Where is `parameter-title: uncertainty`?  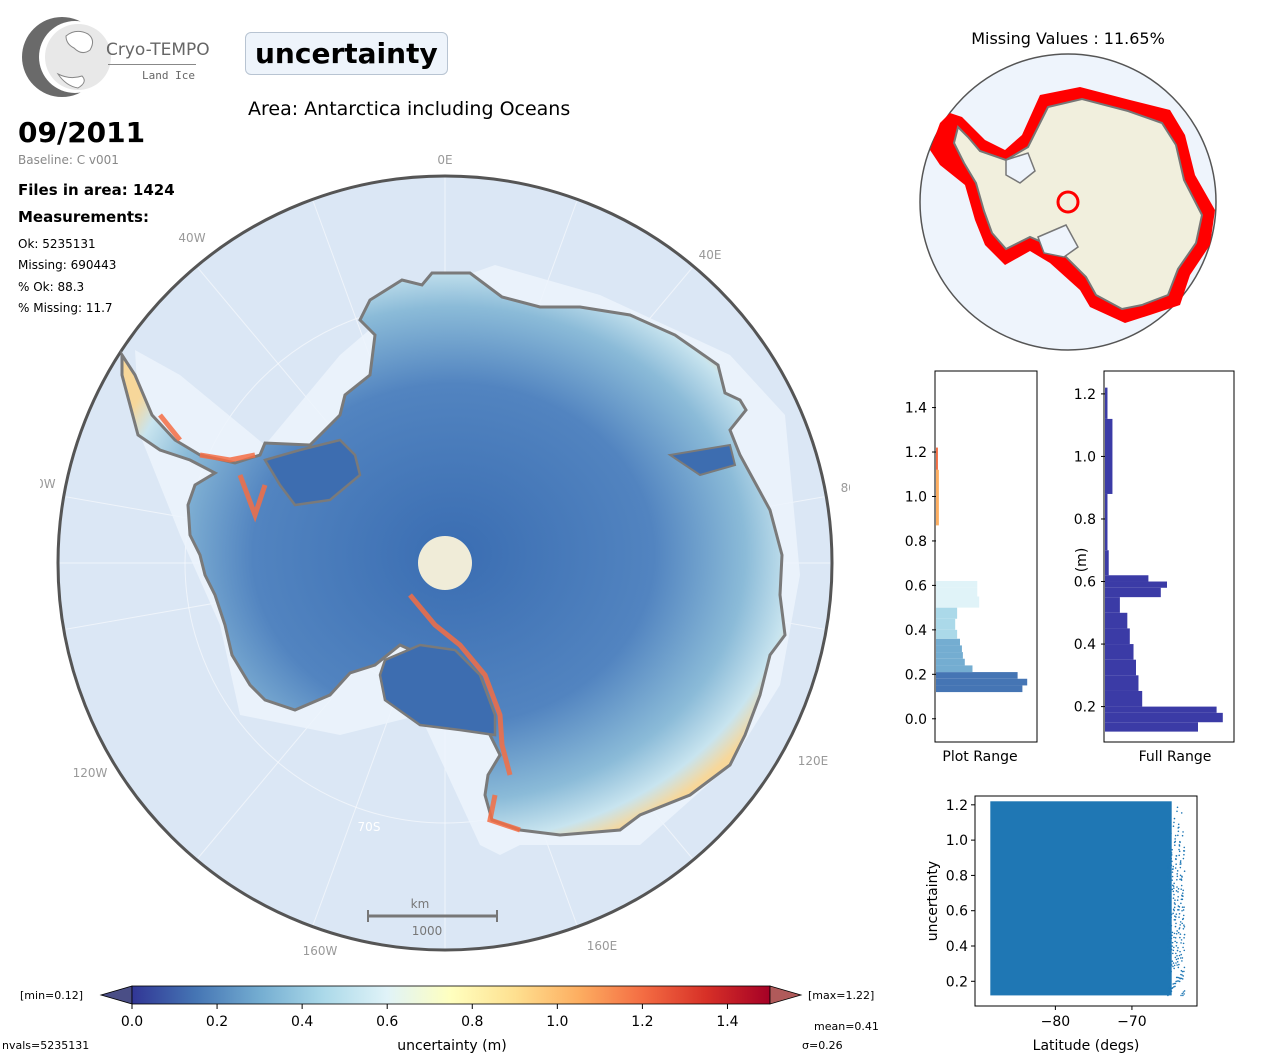
parameter-title: uncertainty is located at coordinates (346, 53).